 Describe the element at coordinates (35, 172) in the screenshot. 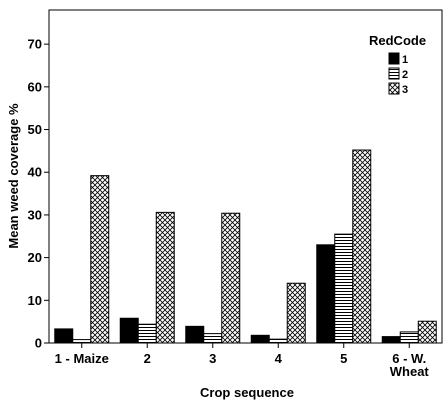

I see `y-tick-label: 40` at that location.